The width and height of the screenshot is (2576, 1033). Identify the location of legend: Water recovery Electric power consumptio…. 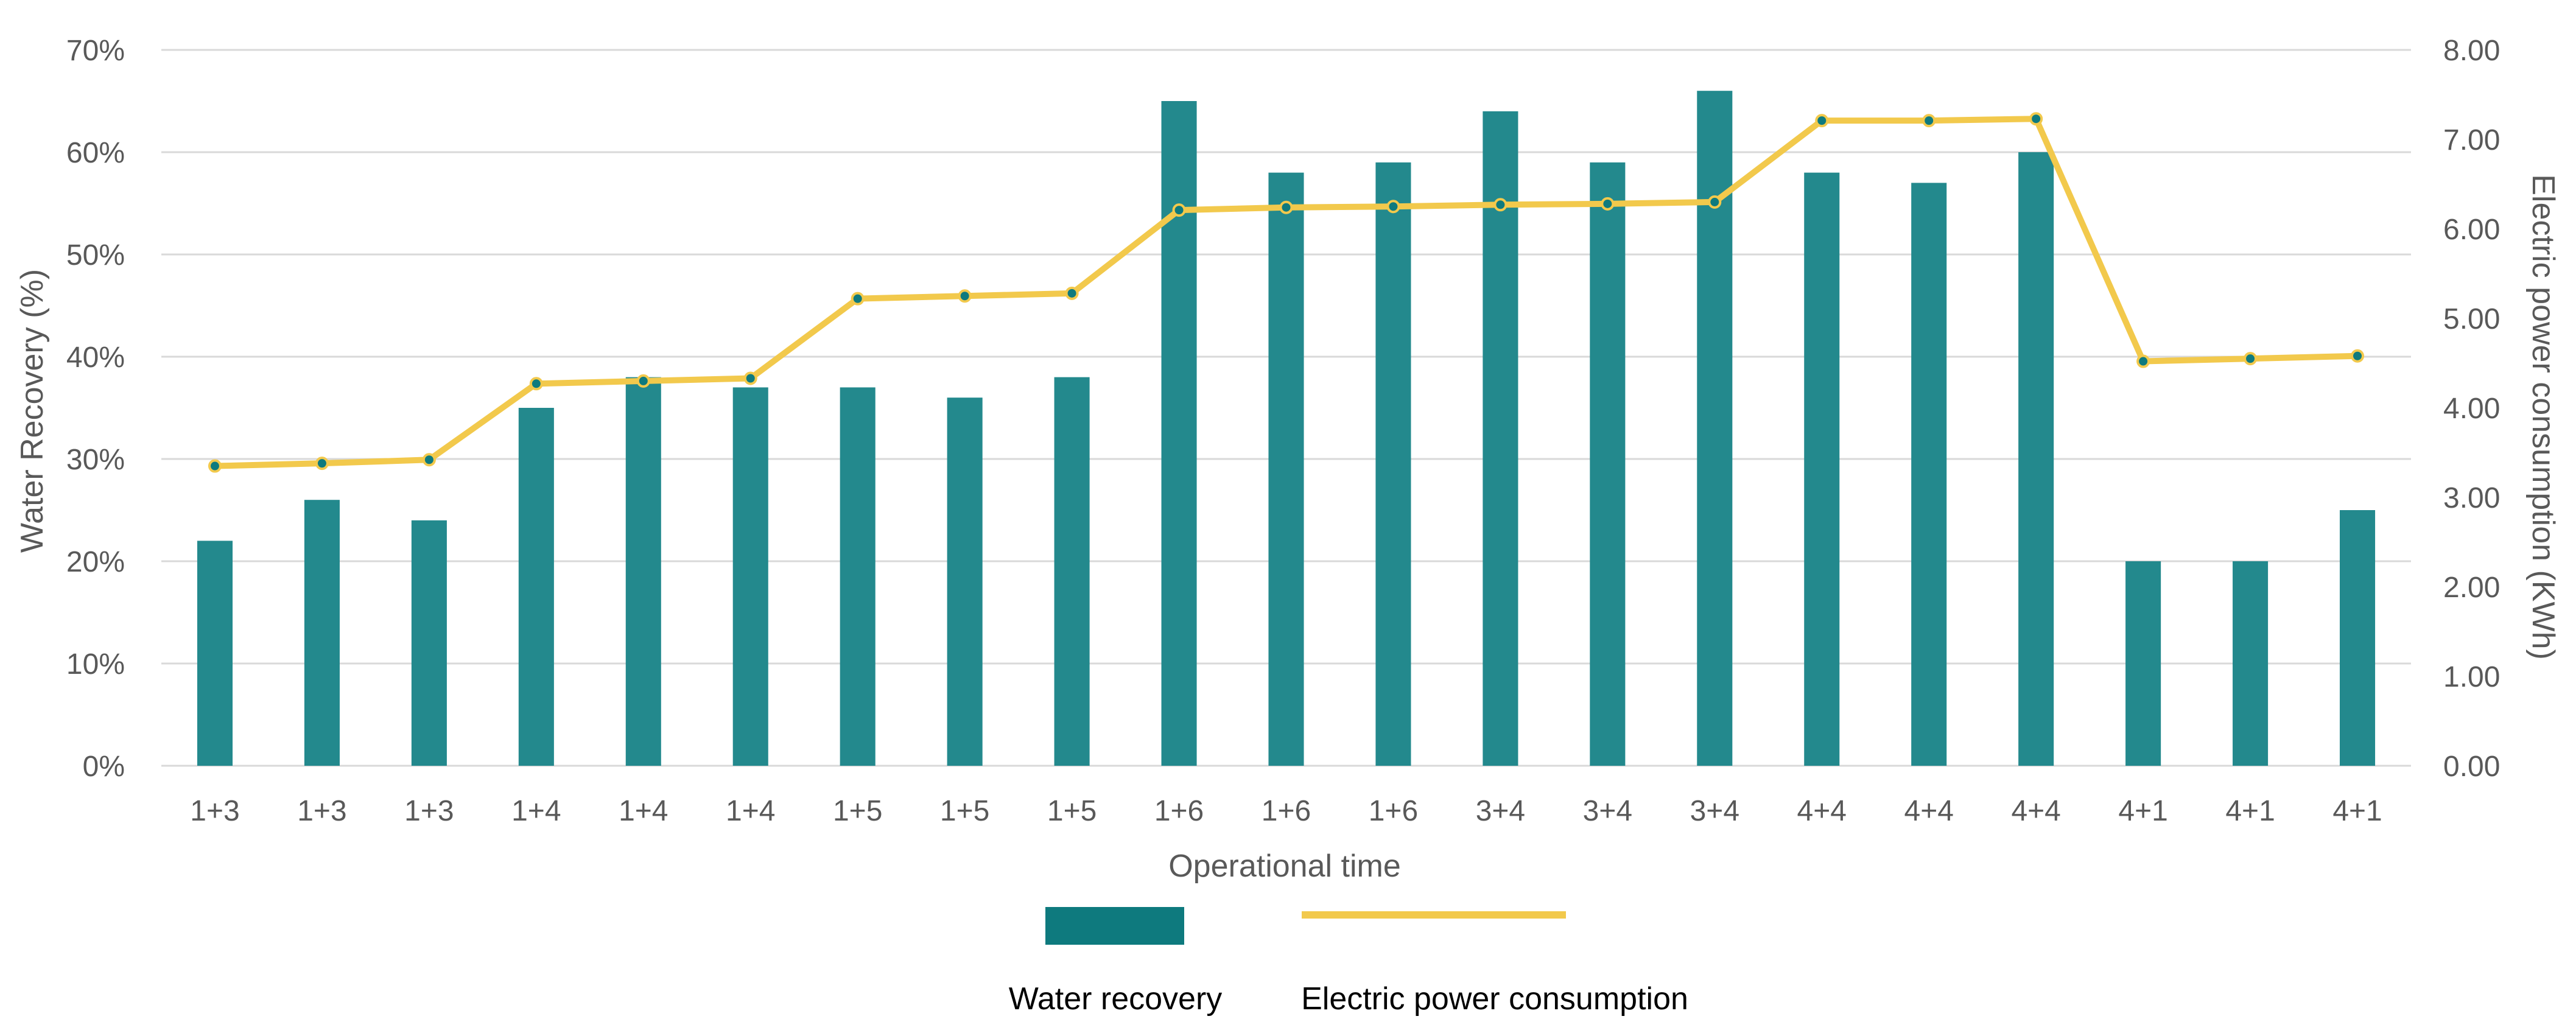
(1348, 962).